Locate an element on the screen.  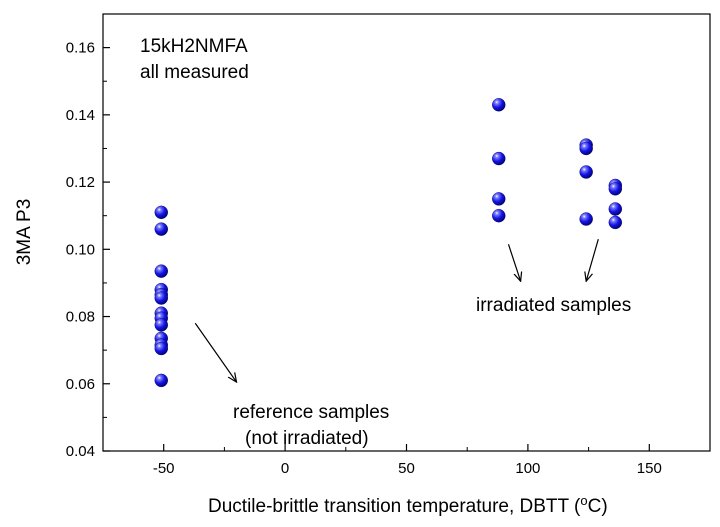
x-tick-label: 0 is located at coordinates (285, 468).